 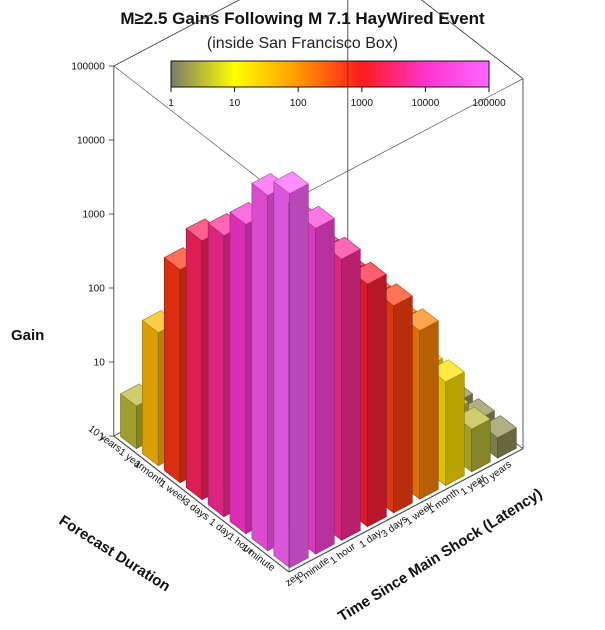 What do you see at coordinates (291, 370) in the screenshot?
I see `bar` at bounding box center [291, 370].